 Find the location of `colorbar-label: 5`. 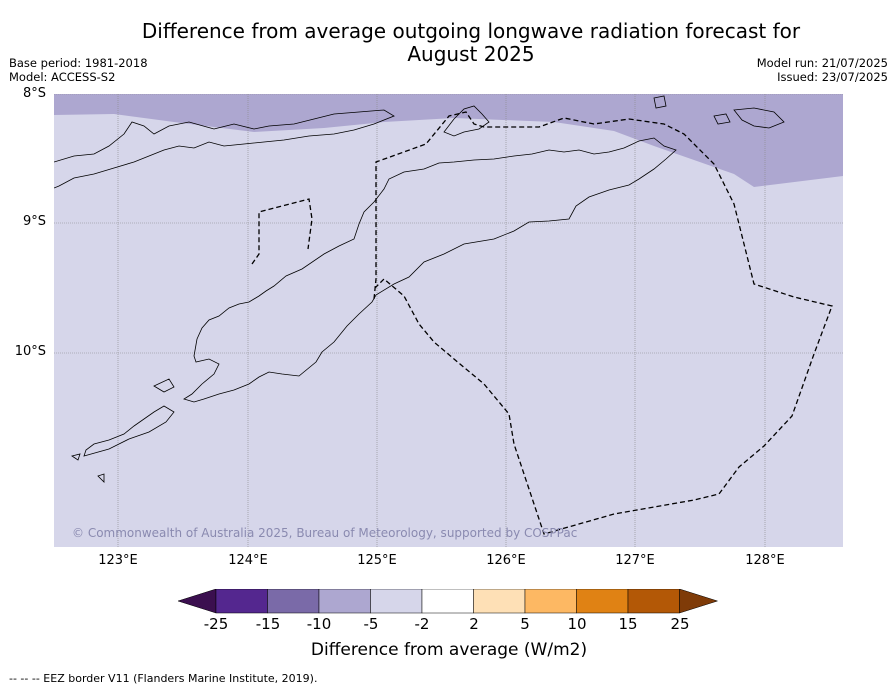

colorbar-label: 5 is located at coordinates (525, 624).